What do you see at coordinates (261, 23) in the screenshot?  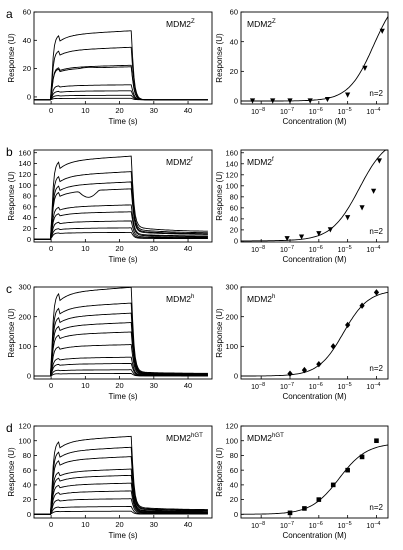 I see `binding-title: MDM2Z` at bounding box center [261, 23].